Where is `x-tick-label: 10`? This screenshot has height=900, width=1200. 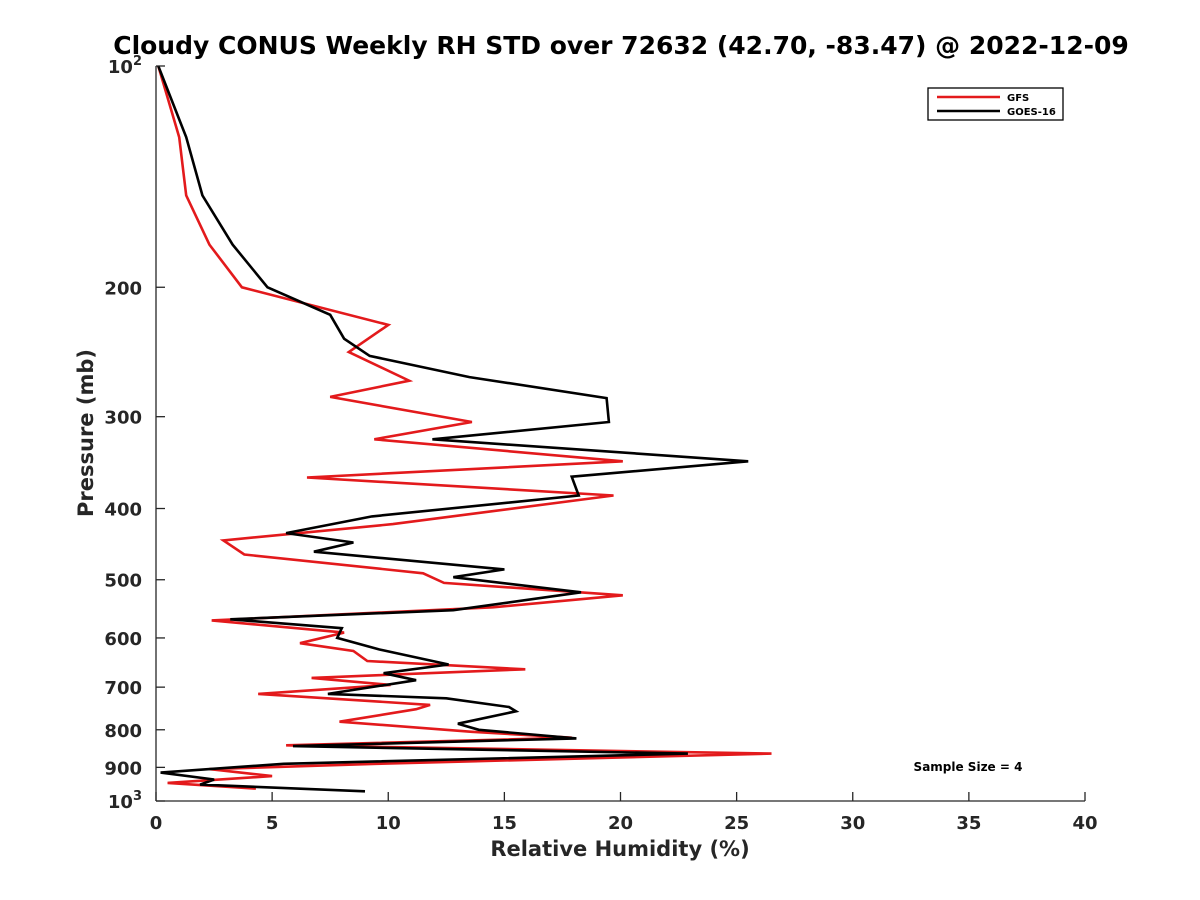 x-tick-label: 10 is located at coordinates (388, 823).